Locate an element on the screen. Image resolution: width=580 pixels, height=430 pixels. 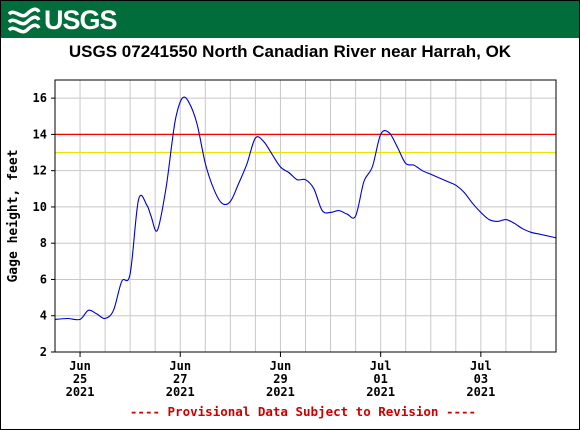
x-tick-label: 25 is located at coordinates (80, 379).